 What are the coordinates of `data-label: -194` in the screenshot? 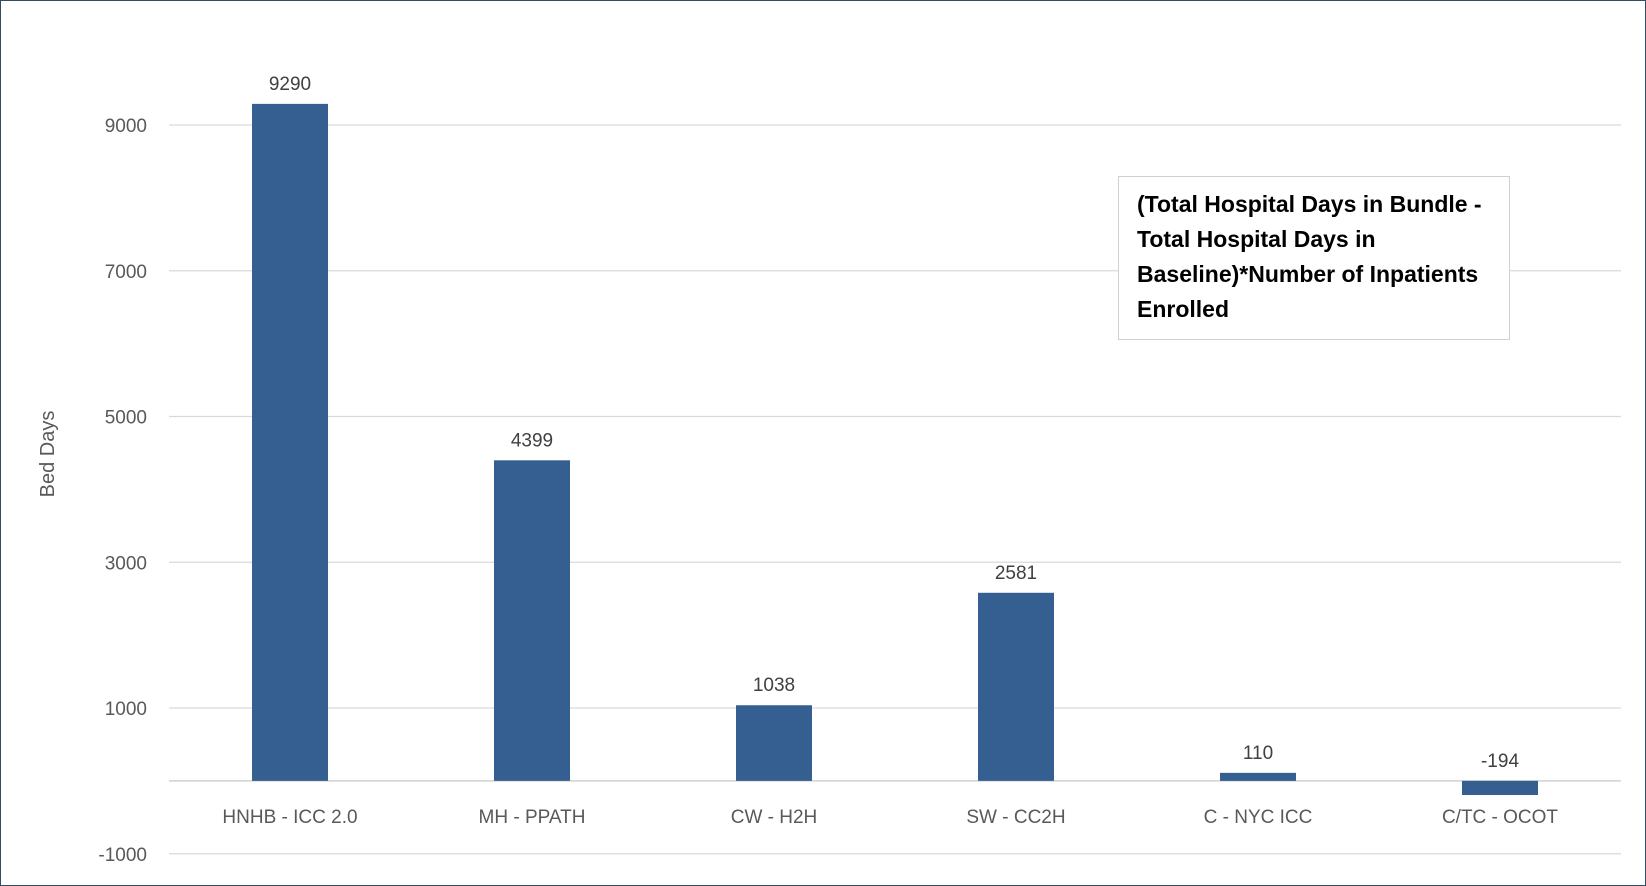 It's located at (1500, 761).